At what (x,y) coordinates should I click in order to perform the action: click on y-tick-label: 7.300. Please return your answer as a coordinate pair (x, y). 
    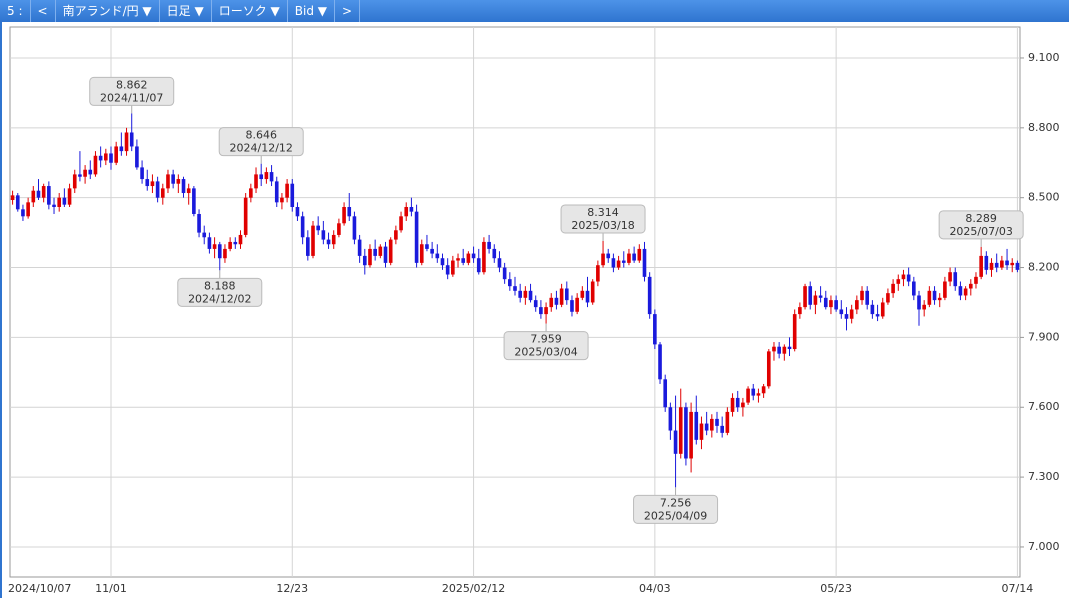
    Looking at the image, I should click on (1044, 476).